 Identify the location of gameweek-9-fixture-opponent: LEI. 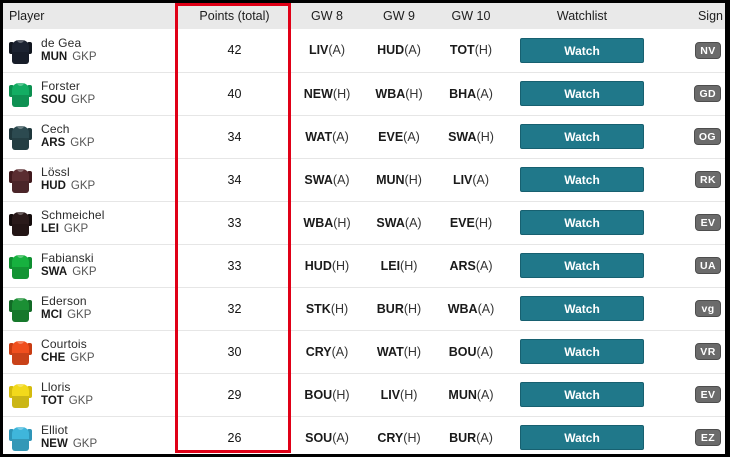
(390, 265).